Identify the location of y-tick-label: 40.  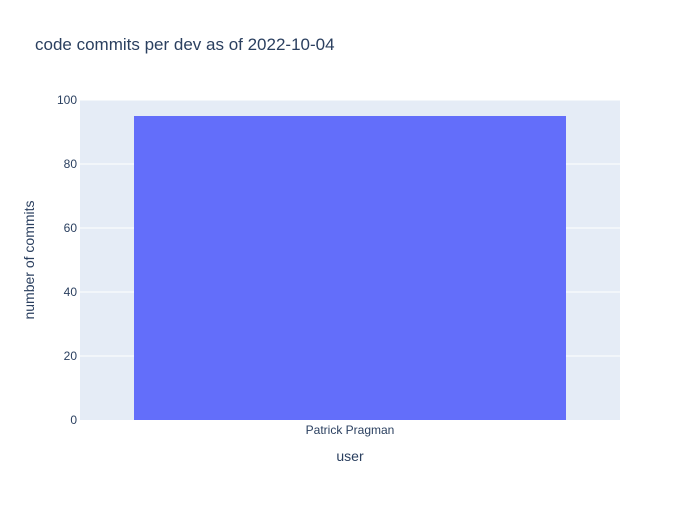
(71, 292).